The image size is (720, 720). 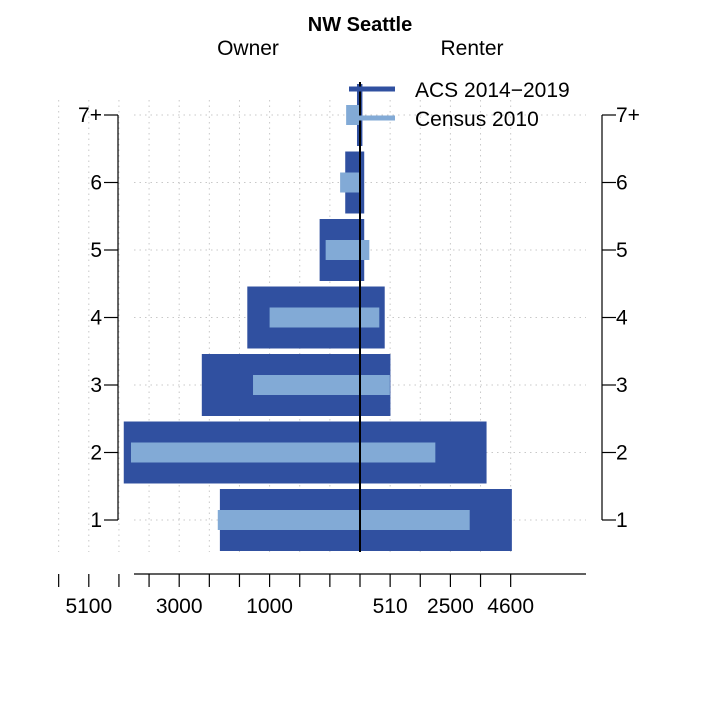 I want to click on right-tick-label: 4, so click(x=622, y=318).